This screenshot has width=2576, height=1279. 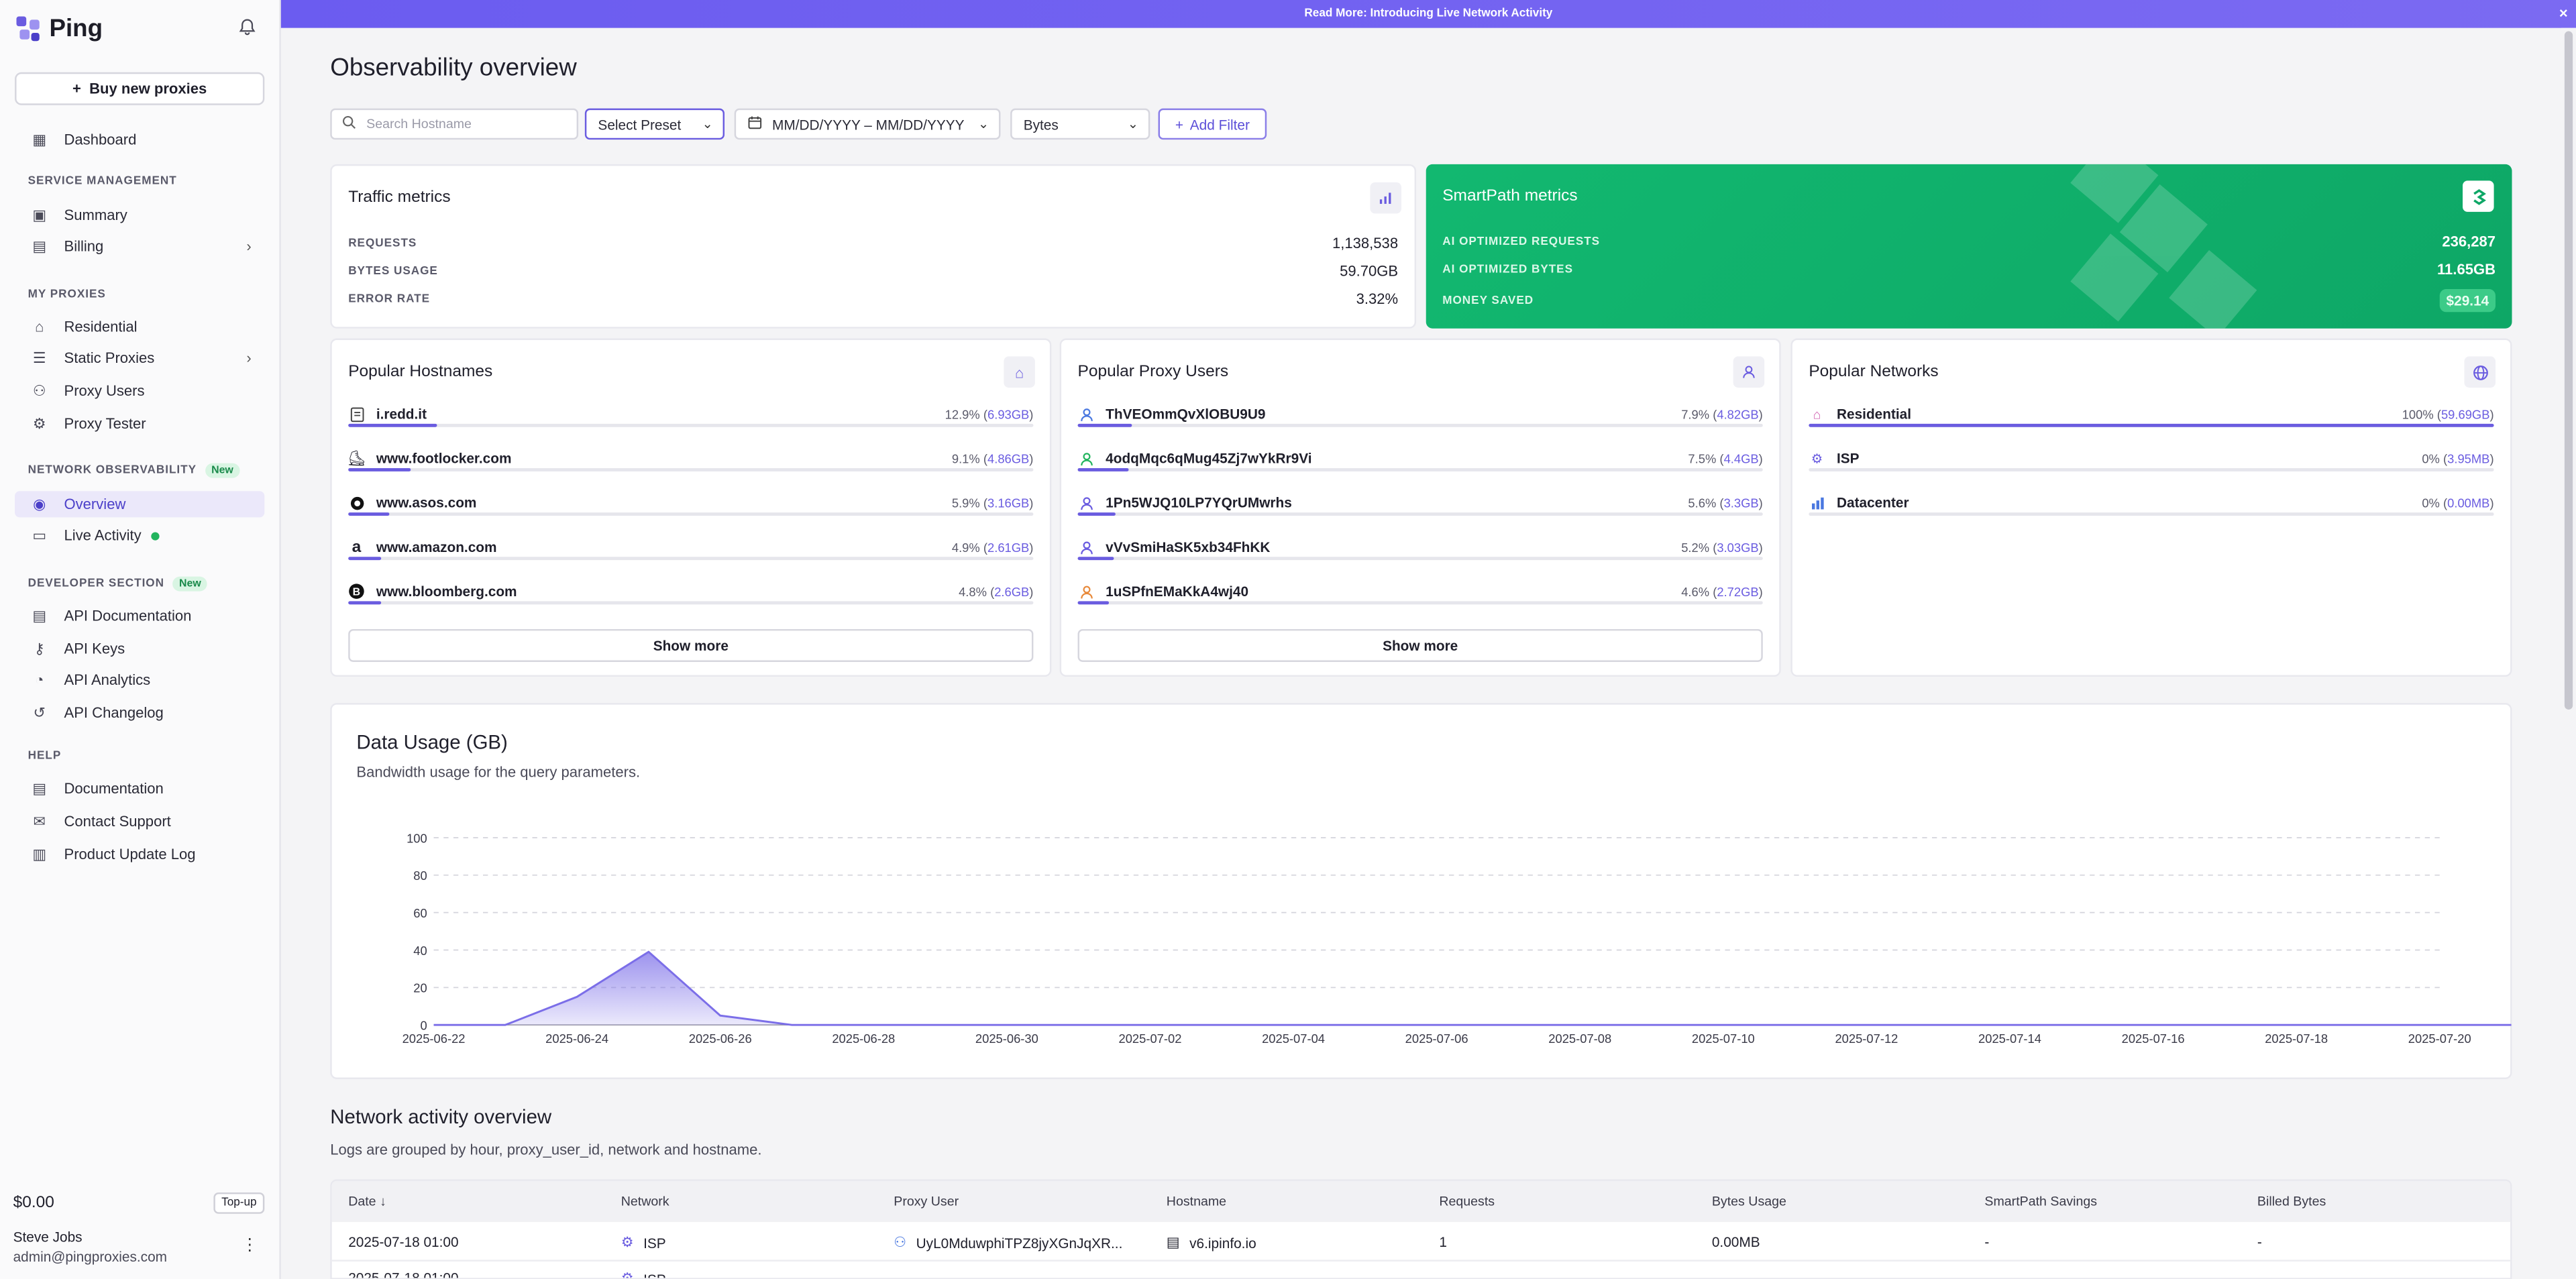 What do you see at coordinates (654, 124) in the screenshot?
I see `select-preset-dropdown: Select Preset ⌄` at bounding box center [654, 124].